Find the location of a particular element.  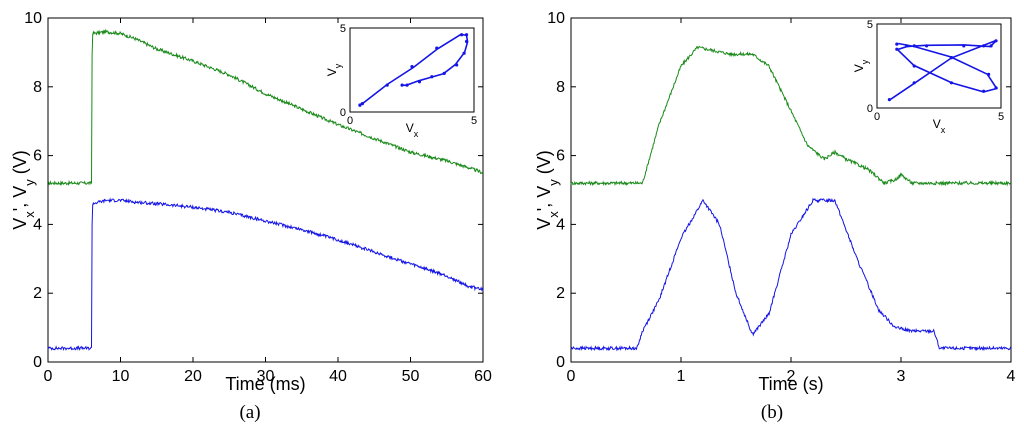

inset-trajectory is located at coordinates (944, 69).